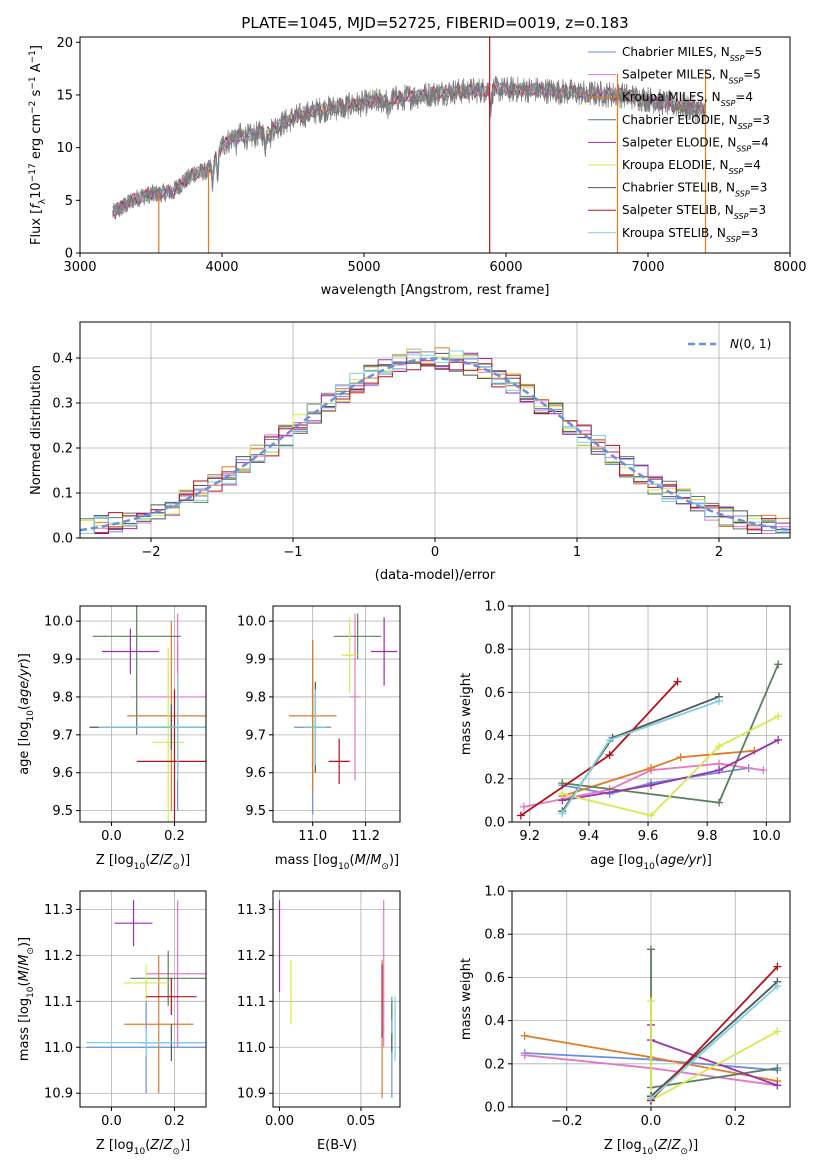 This screenshot has height=1170, width=819. I want to click on y-tick-label: 11.0, so click(58, 1048).